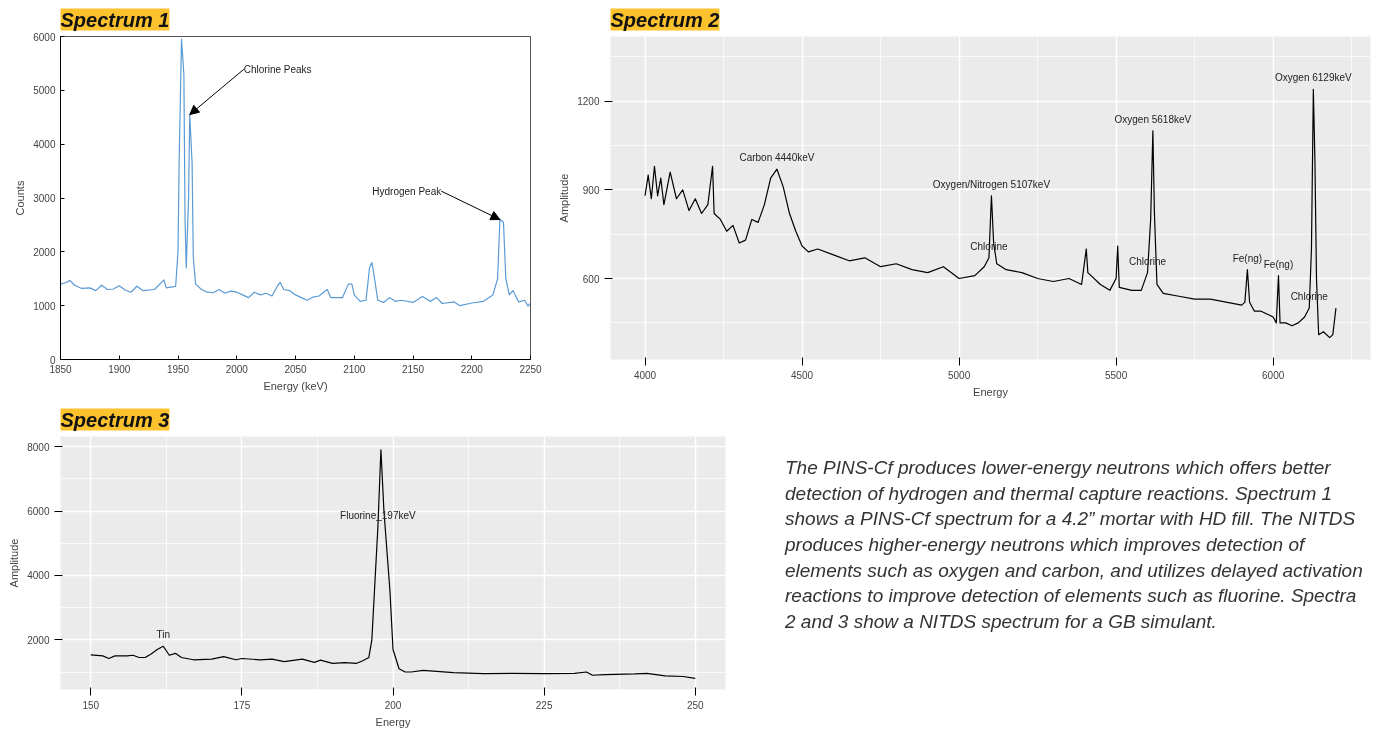 This screenshot has width=1390, height=730. Describe the element at coordinates (44, 91) in the screenshot. I see `y-tick-label: 5000` at that location.